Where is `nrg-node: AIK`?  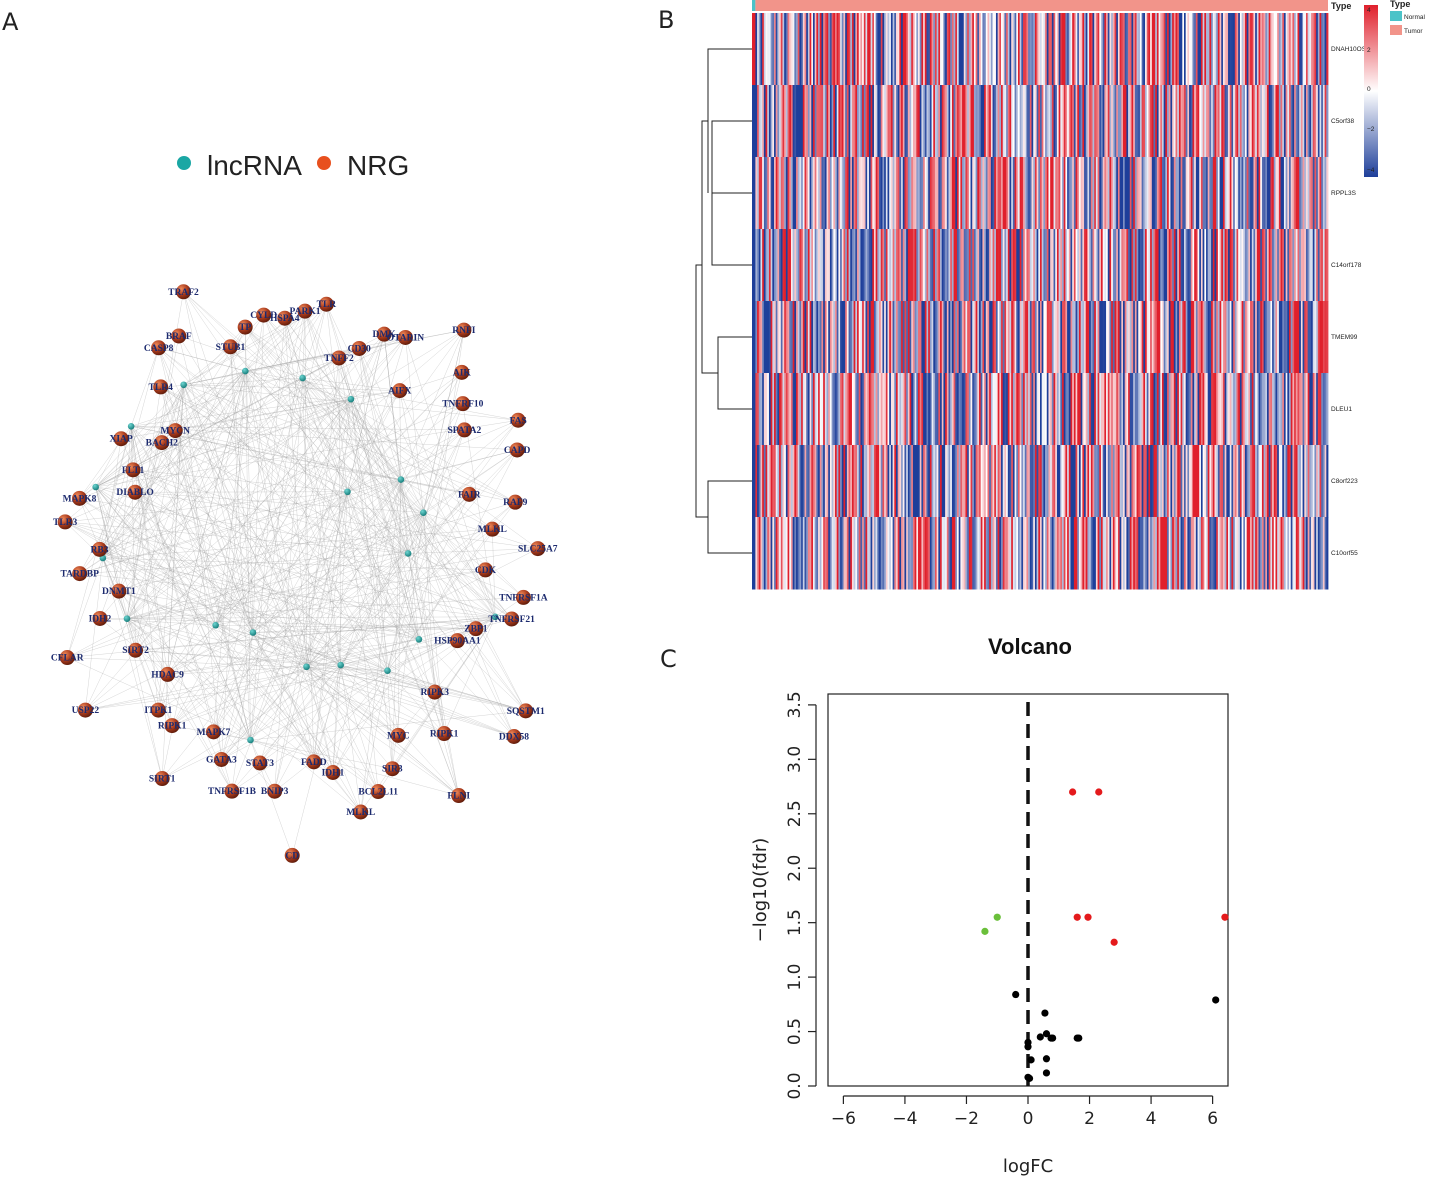
nrg-node: AIK is located at coordinates (462, 372).